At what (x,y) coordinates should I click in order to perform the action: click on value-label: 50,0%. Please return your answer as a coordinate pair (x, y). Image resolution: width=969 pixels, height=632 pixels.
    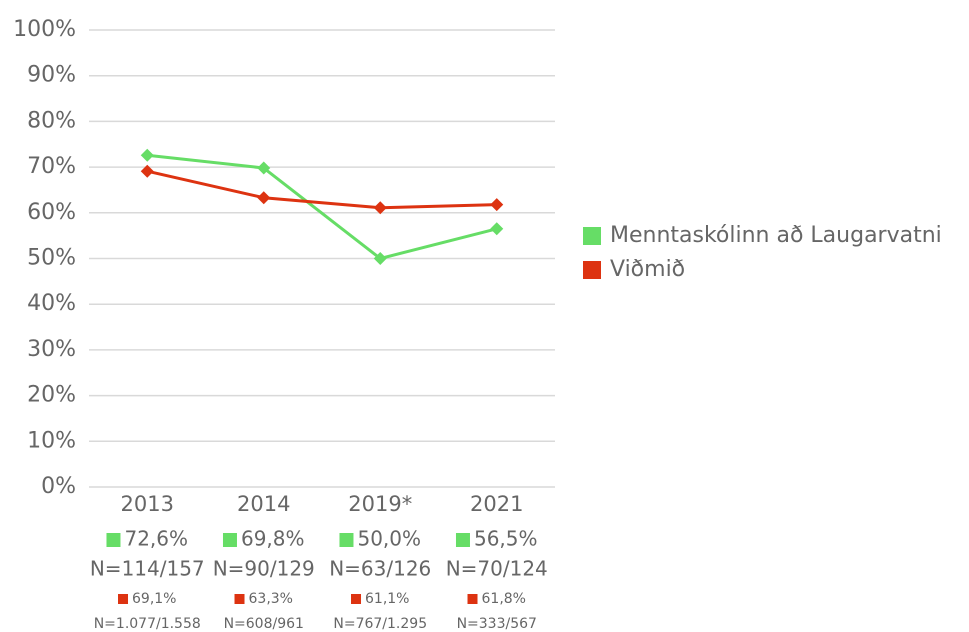
    Looking at the image, I should click on (389, 539).